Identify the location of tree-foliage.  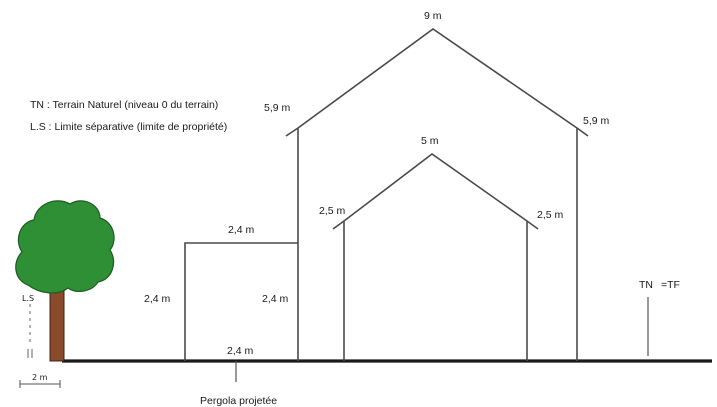
(65, 247).